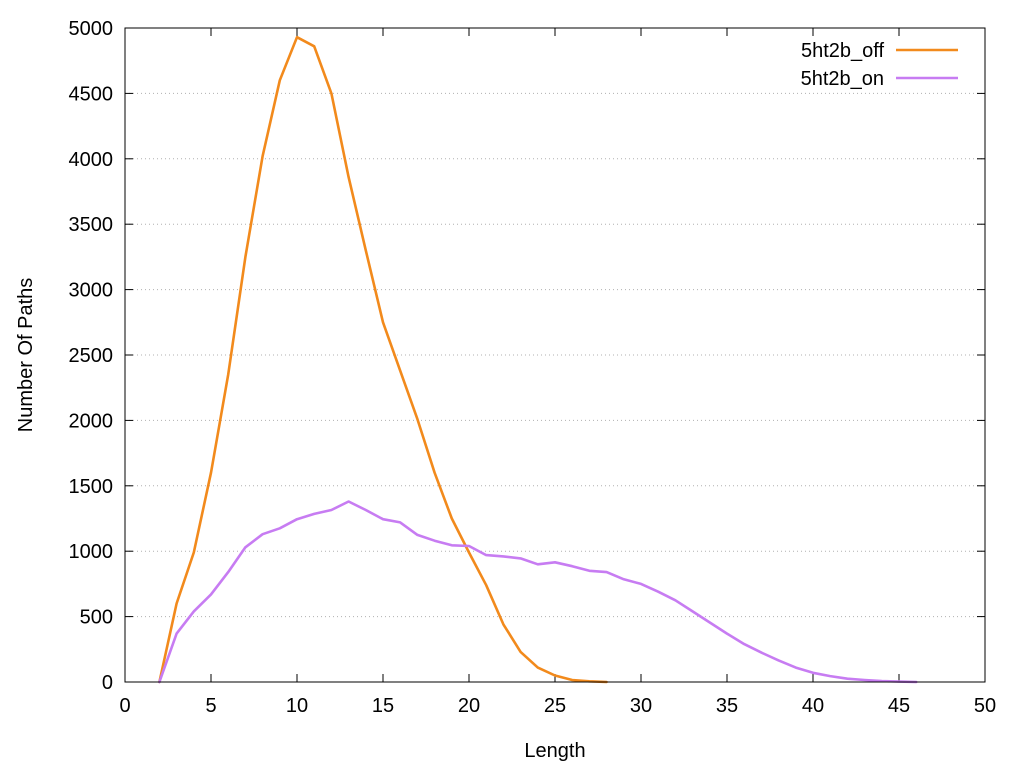 This screenshot has width=1024, height=768. What do you see at coordinates (91, 356) in the screenshot?
I see `y-tick-label: 2500` at bounding box center [91, 356].